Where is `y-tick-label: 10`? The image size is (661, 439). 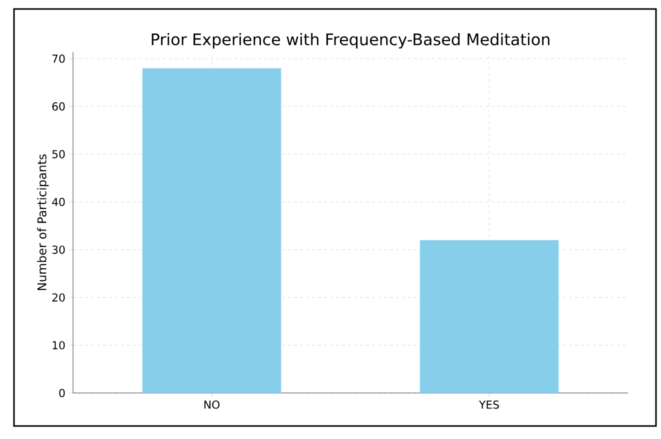
y-tick-label: 10 is located at coordinates (58, 345).